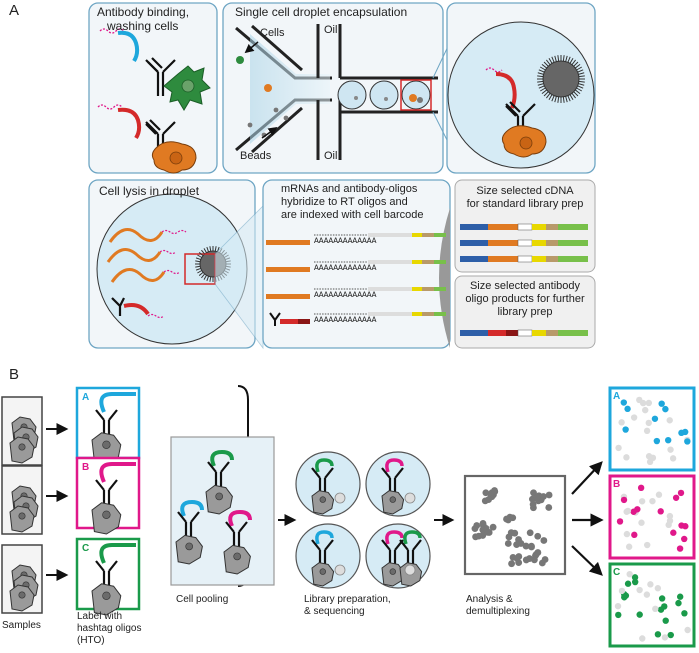 The width and height of the screenshot is (699, 653). I want to click on panel-a-letter: A, so click(14, 10).